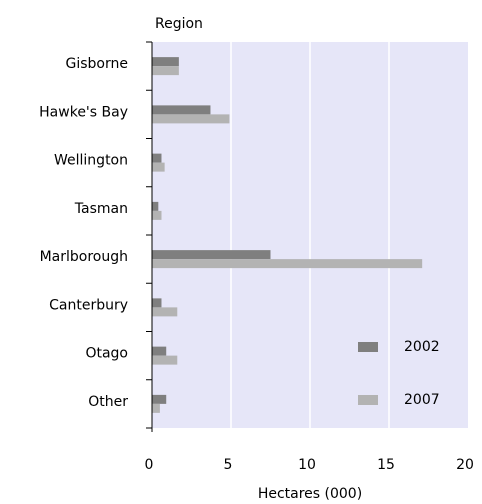 The image size is (482, 504). I want to click on x-axis-label: Hectares (000), so click(310, 494).